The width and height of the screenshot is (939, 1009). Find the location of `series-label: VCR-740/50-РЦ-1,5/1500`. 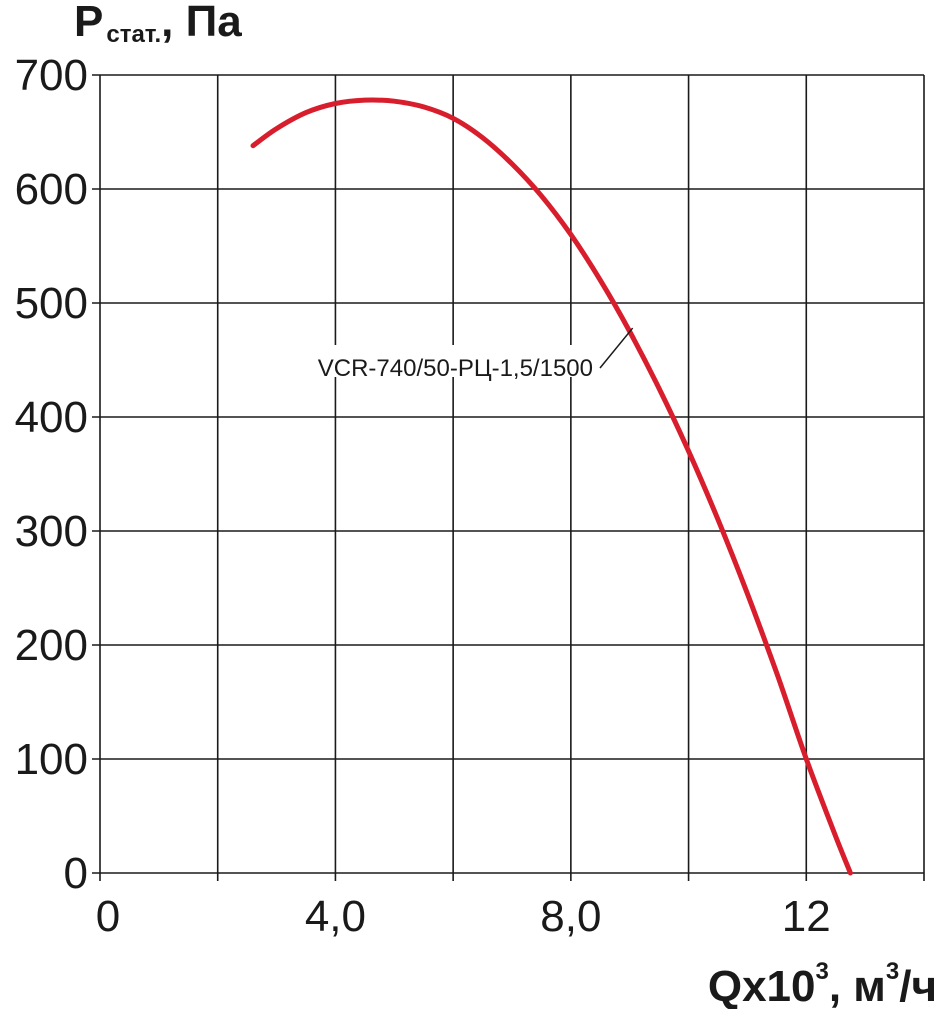

series-label: VCR-740/50-РЦ-1,5/1500 is located at coordinates (455, 368).